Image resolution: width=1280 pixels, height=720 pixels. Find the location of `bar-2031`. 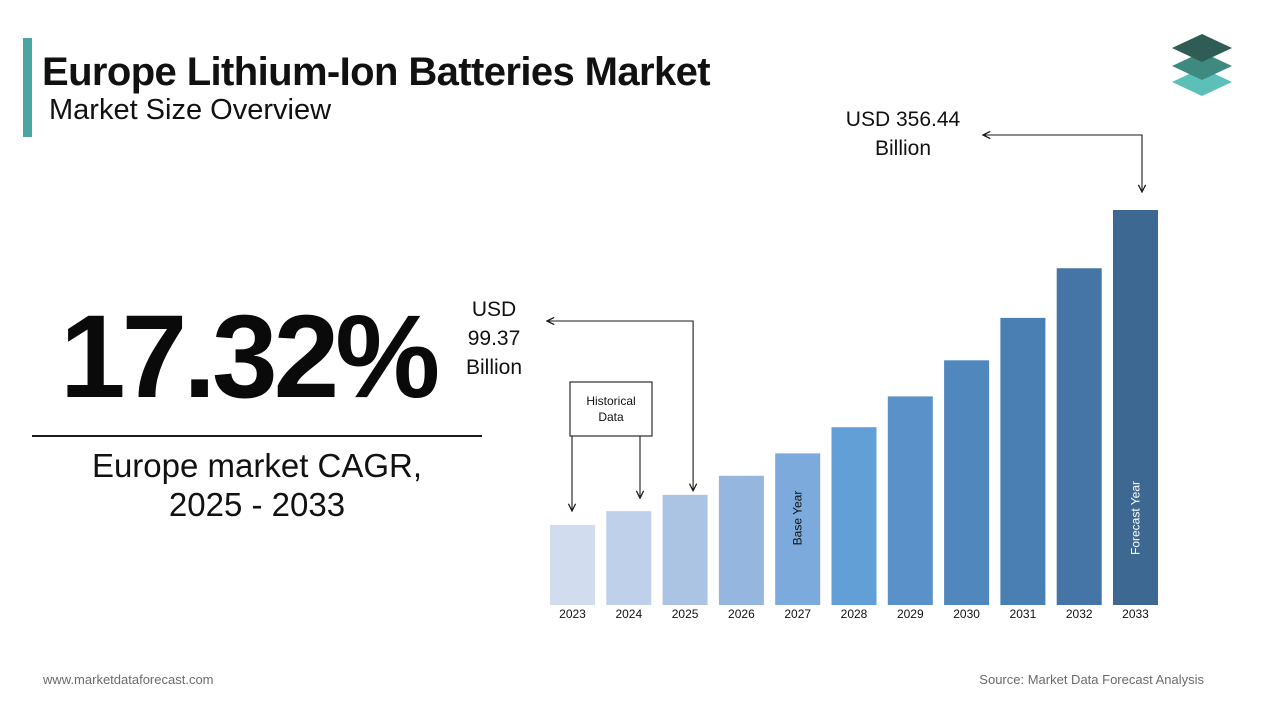

bar-2031 is located at coordinates (1023, 461).